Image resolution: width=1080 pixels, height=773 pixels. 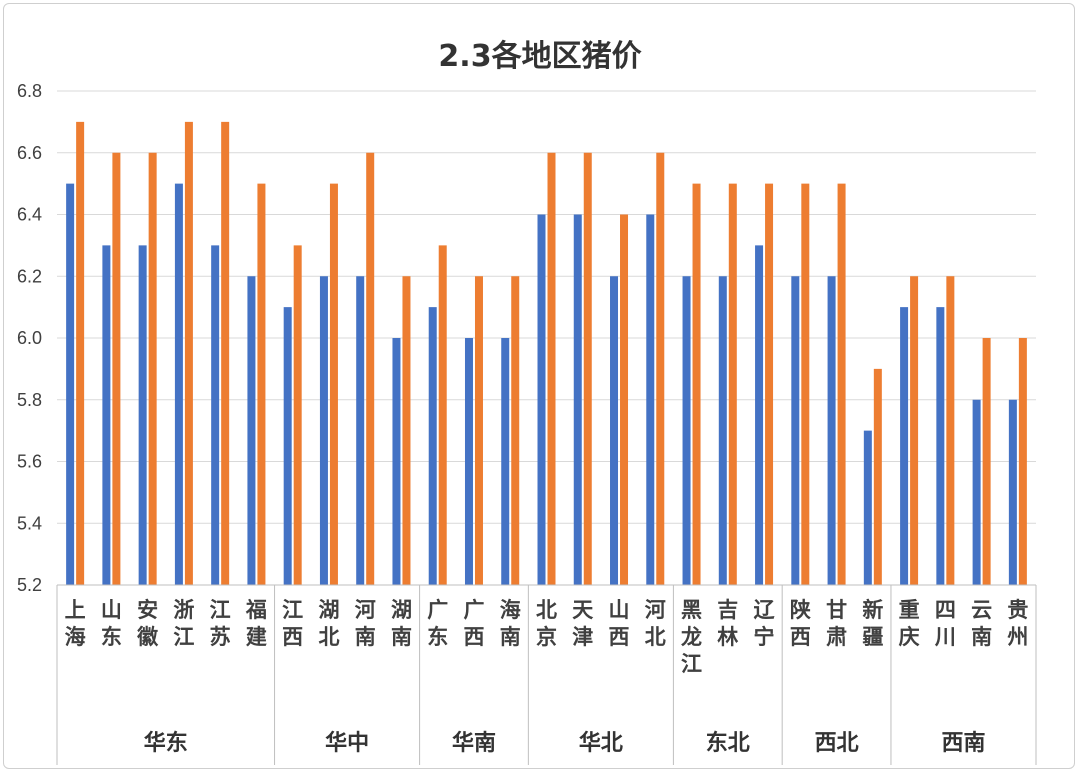 I want to click on y-tick-label: 5.8, so click(x=29, y=400).